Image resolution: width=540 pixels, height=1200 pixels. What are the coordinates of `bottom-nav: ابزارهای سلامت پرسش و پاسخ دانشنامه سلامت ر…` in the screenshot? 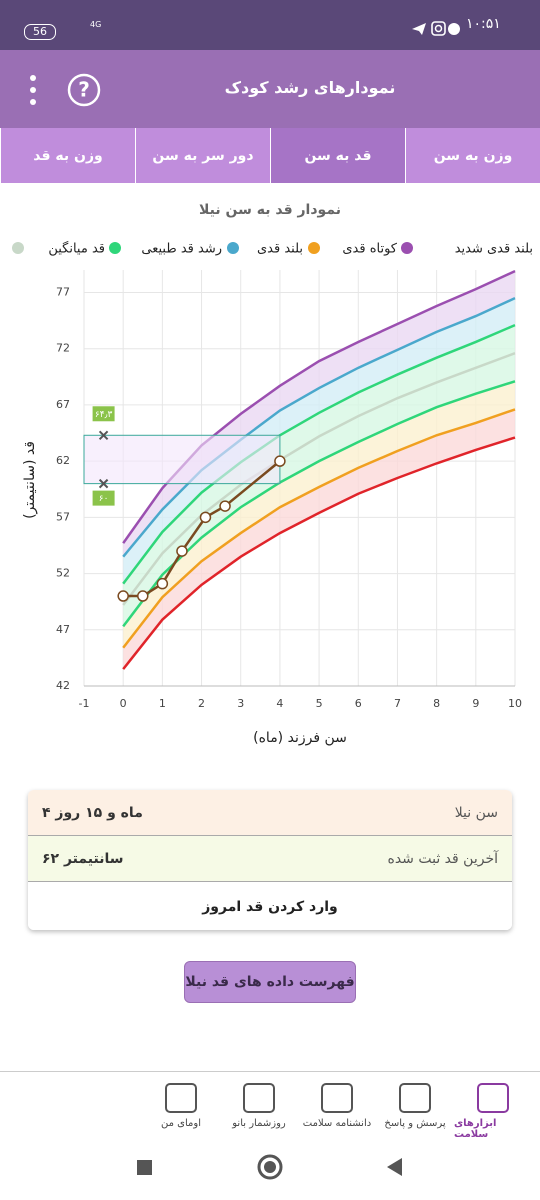 It's located at (270, 1106).